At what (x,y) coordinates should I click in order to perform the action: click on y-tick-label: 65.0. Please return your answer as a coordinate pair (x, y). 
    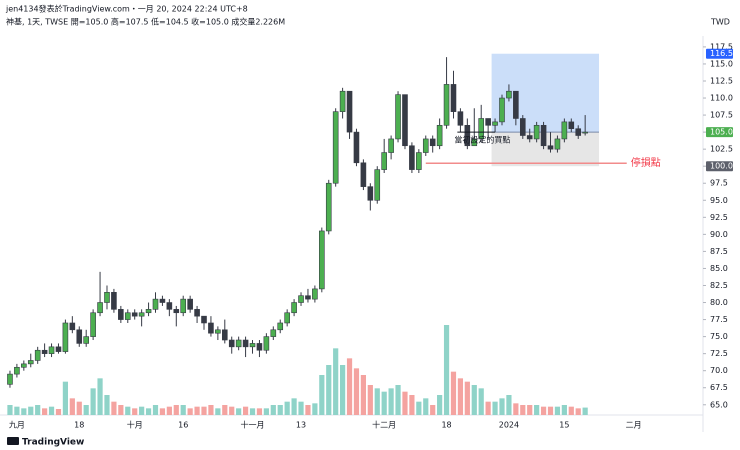
    Looking at the image, I should click on (719, 404).